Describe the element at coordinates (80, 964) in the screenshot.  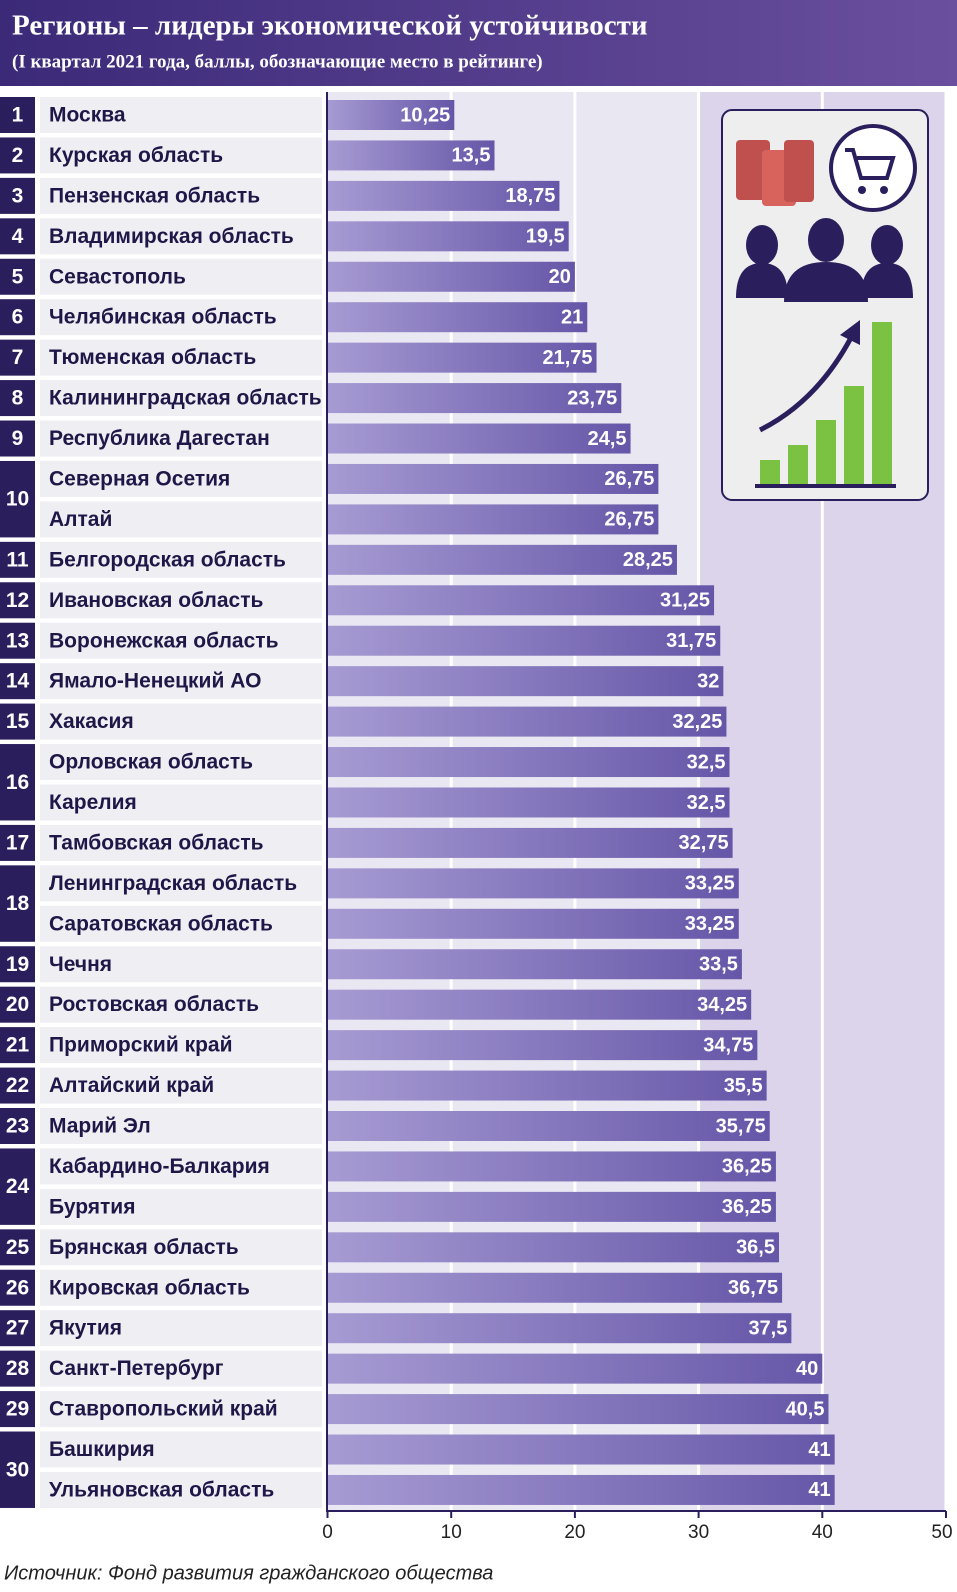
I see `category-label: Чечня` at that location.